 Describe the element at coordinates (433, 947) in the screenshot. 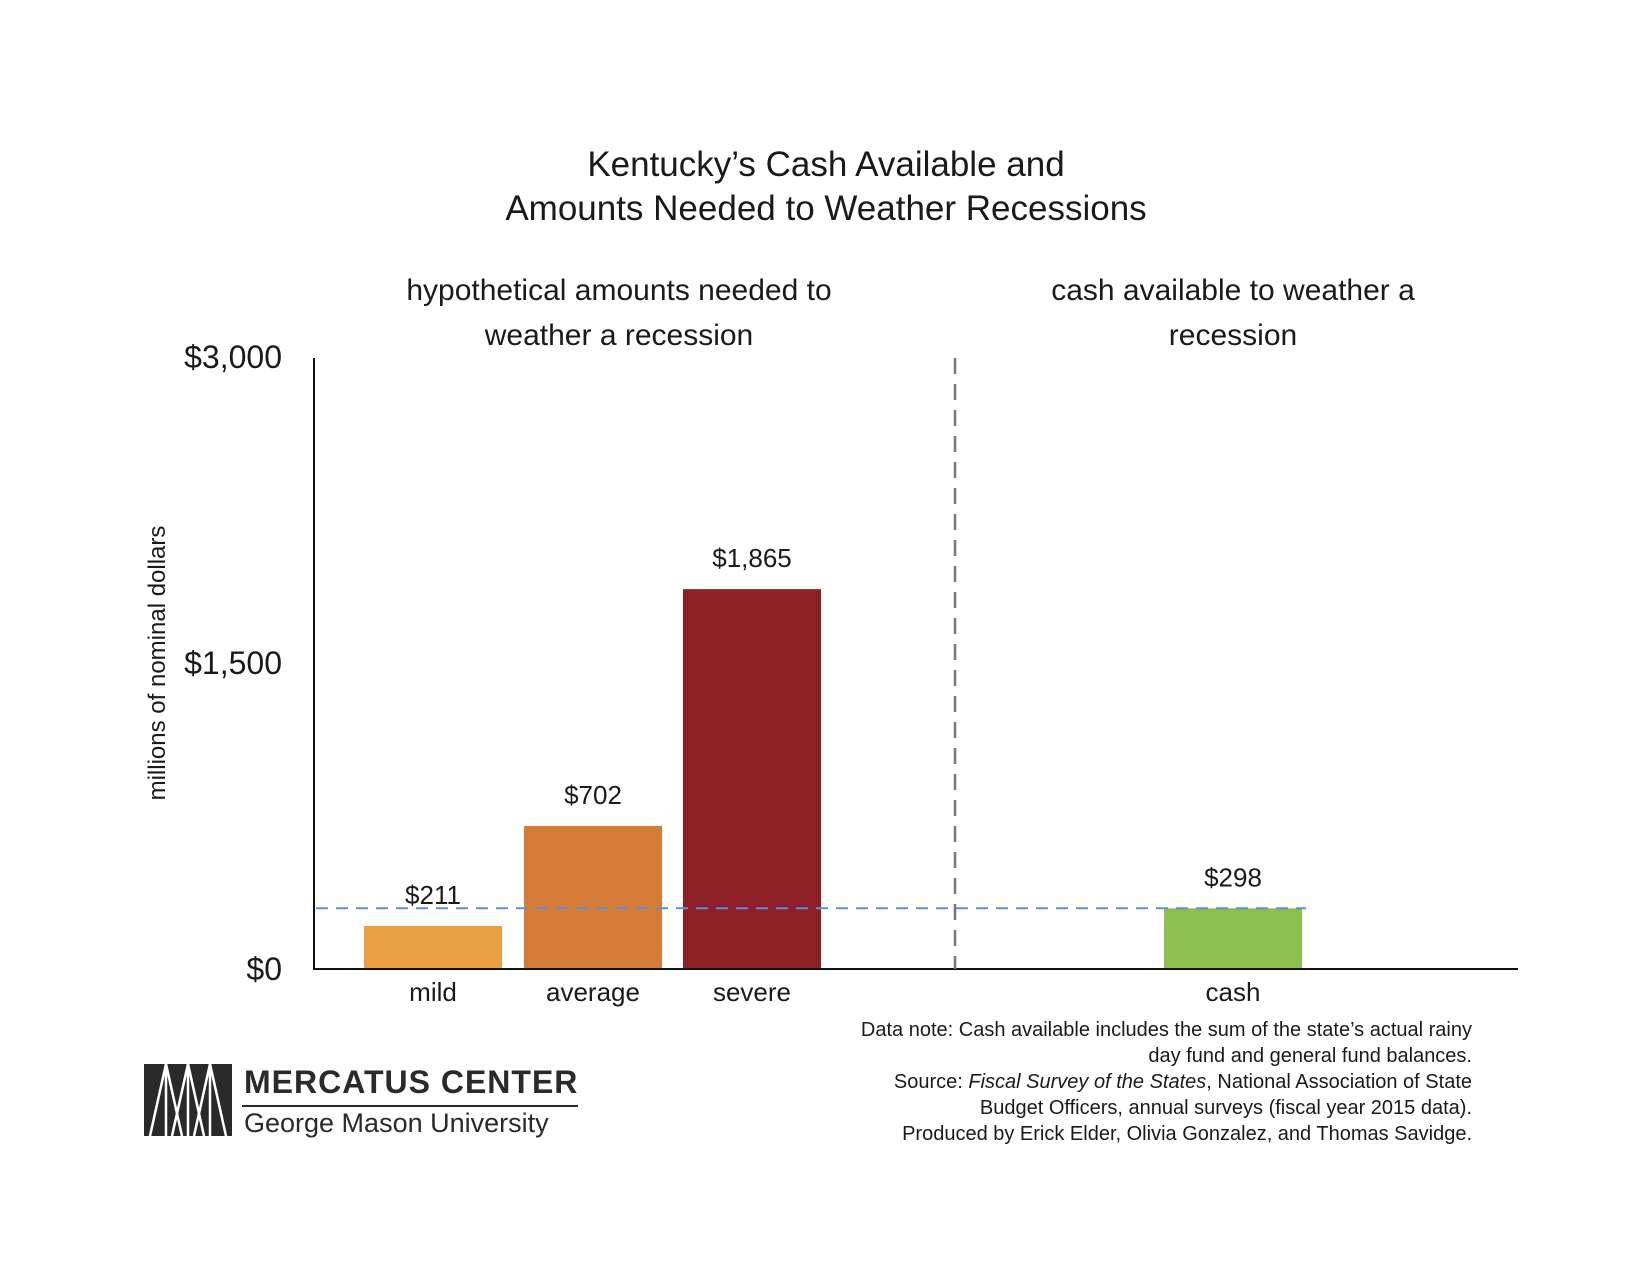

I see `bar-mild` at that location.